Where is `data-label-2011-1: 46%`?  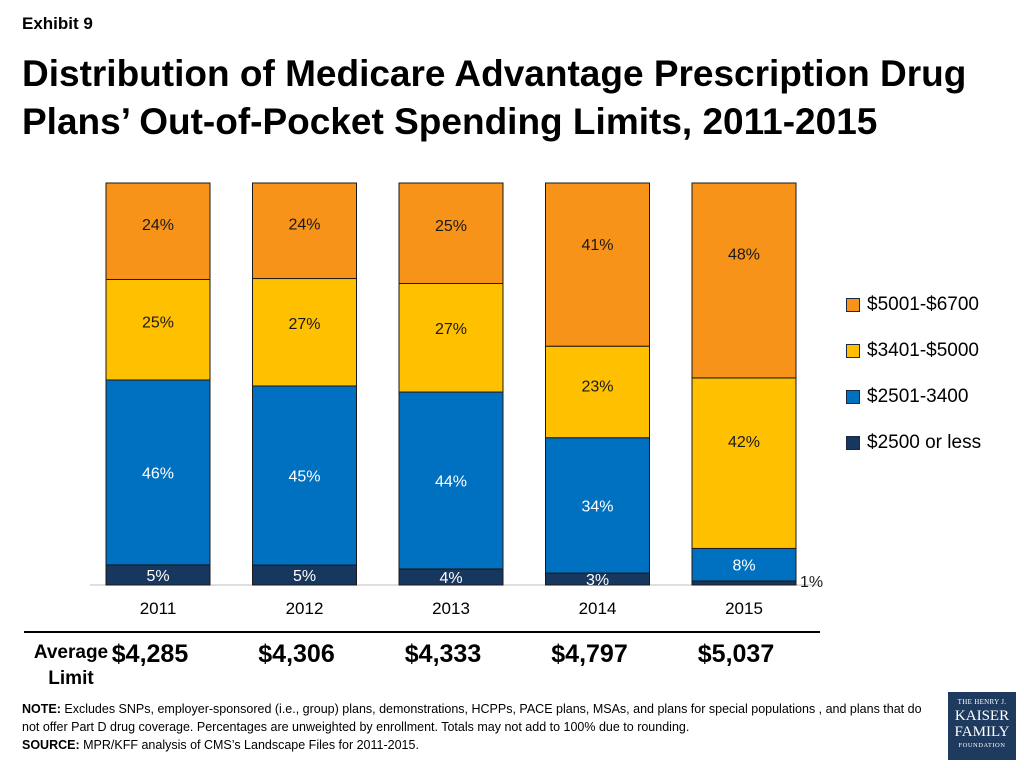 data-label-2011-1: 46% is located at coordinates (158, 473).